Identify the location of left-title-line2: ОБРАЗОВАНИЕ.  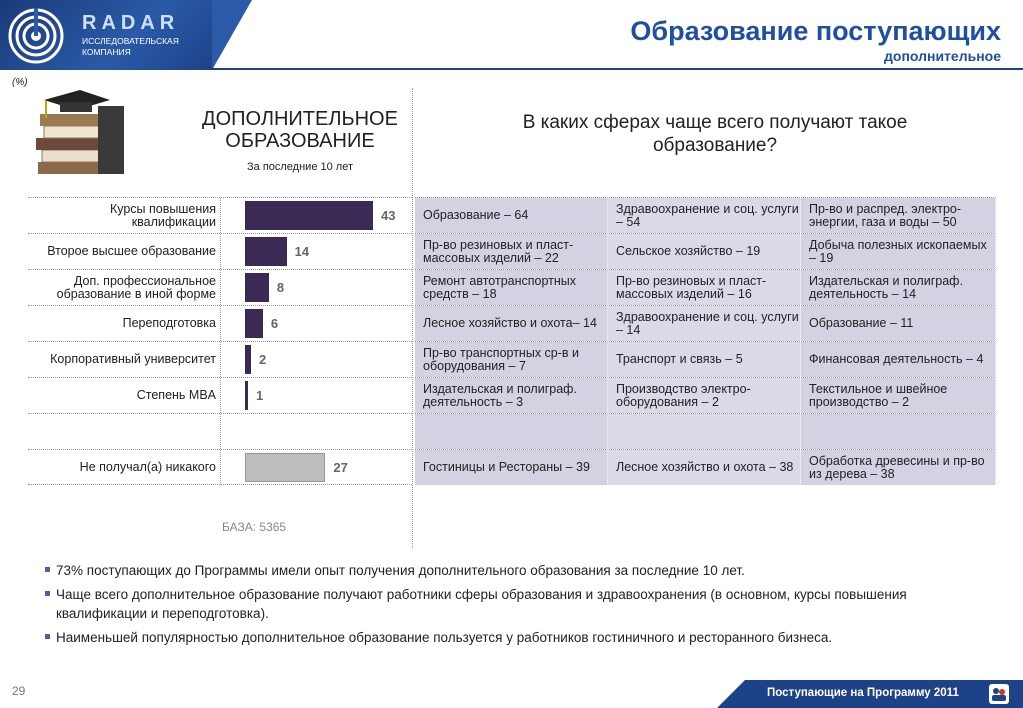
(300, 141).